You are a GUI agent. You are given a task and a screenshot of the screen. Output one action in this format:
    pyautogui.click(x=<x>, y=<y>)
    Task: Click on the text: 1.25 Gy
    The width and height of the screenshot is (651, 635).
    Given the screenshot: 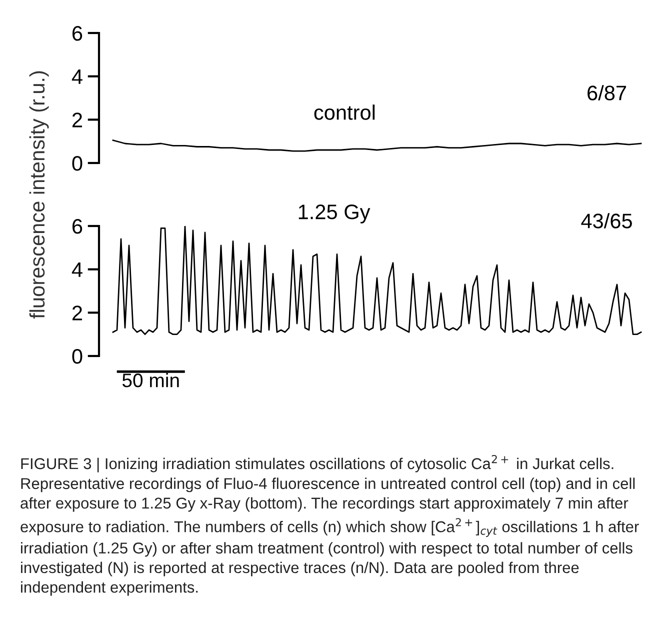 What is the action you would take?
    pyautogui.click(x=334, y=214)
    